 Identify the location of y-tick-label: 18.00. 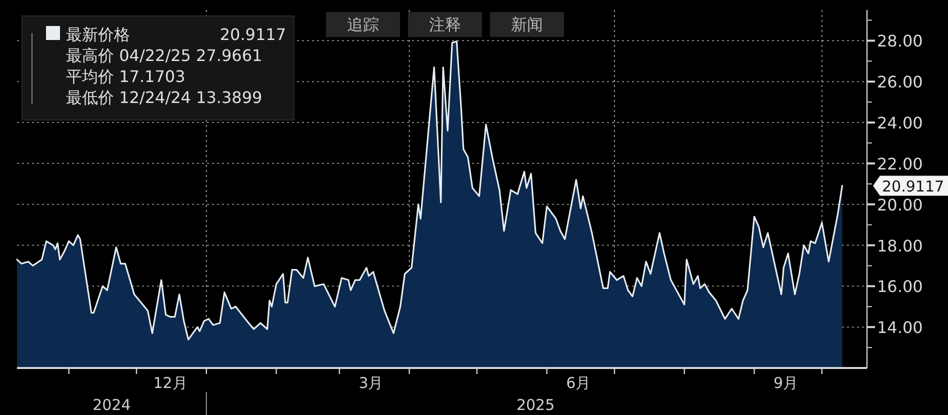
(900, 246).